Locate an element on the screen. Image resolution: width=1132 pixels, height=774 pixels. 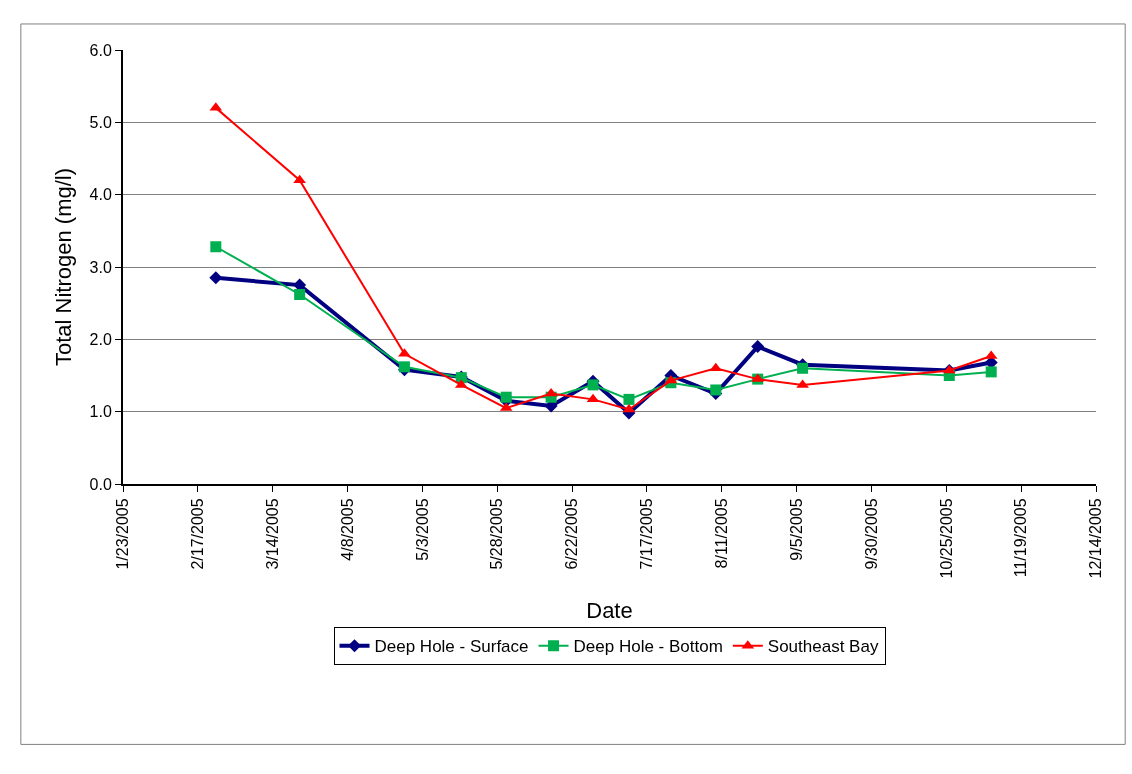
x-tick-label: 8/11/2005 is located at coordinates (721, 533).